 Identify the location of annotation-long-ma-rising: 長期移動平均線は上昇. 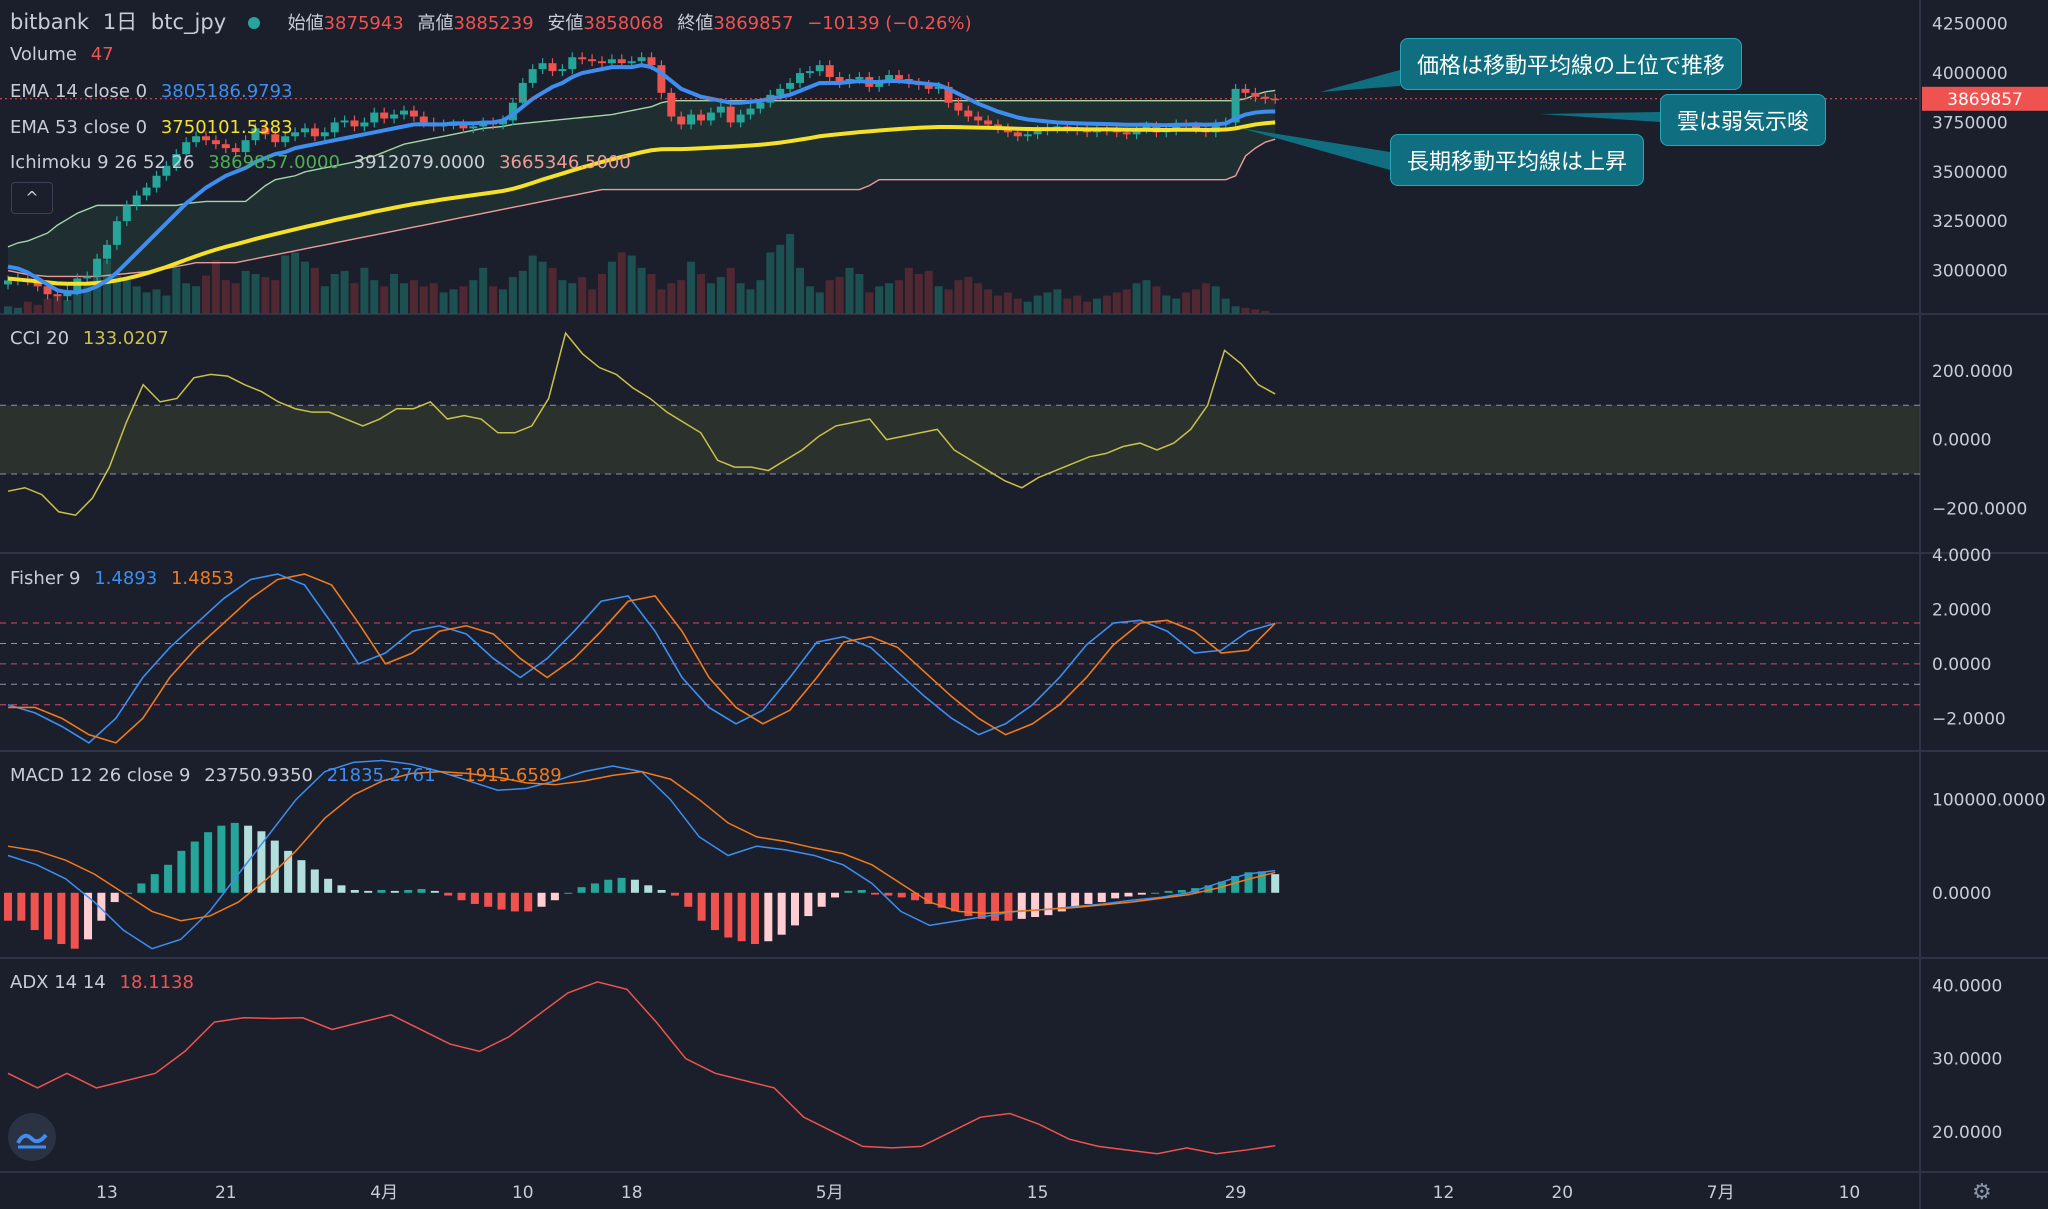
(1517, 160).